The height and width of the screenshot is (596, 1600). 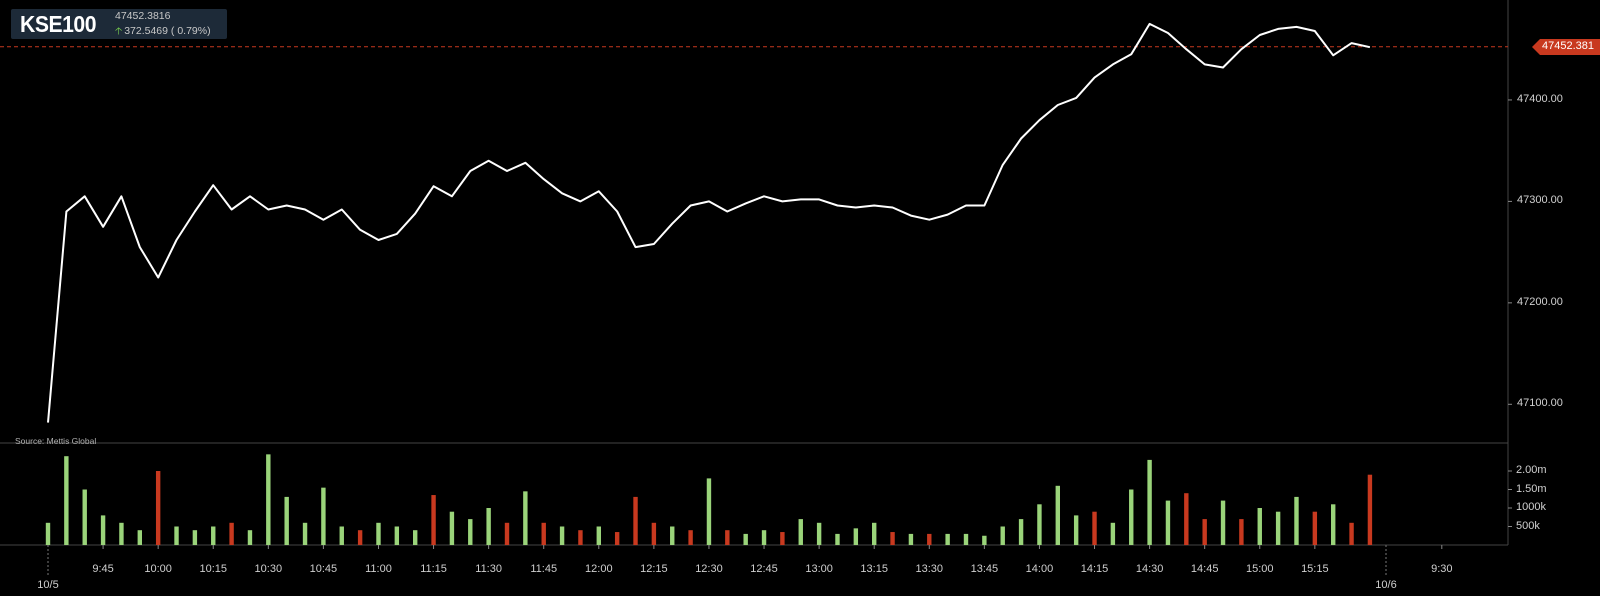 I want to click on x-tick-label: 13:15, so click(x=874, y=569).